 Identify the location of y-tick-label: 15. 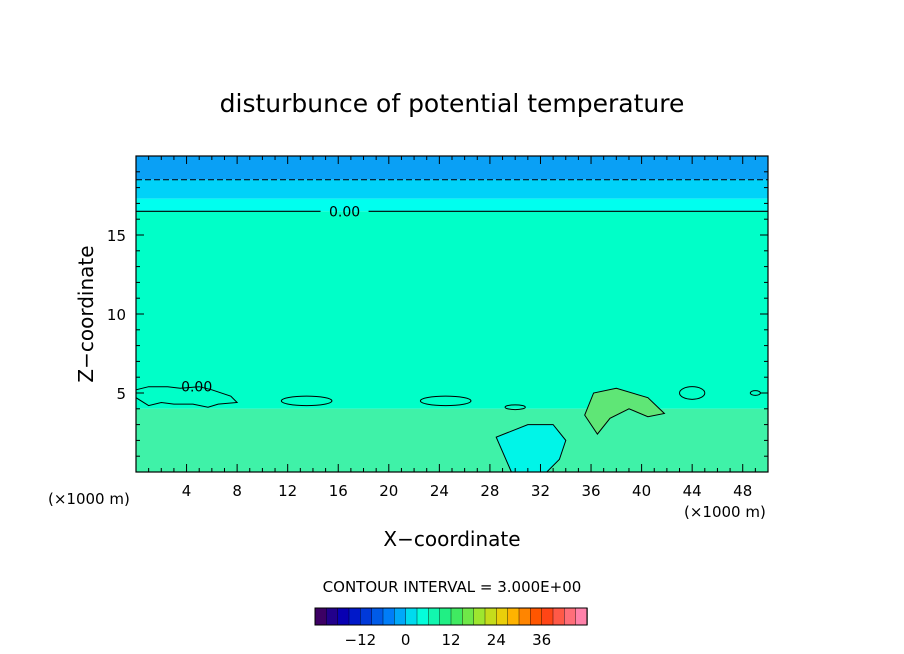
(116, 236).